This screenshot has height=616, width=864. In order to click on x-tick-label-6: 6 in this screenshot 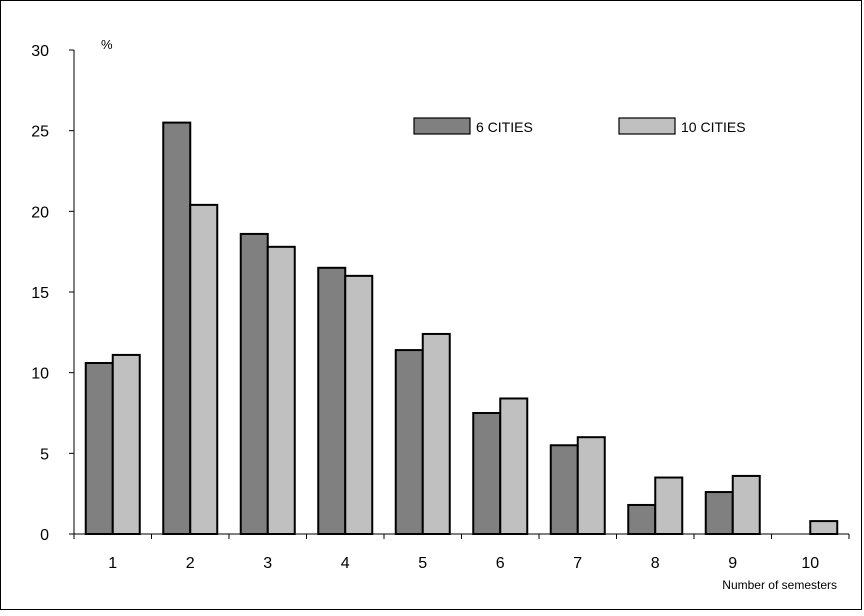, I will do `click(500, 563)`.